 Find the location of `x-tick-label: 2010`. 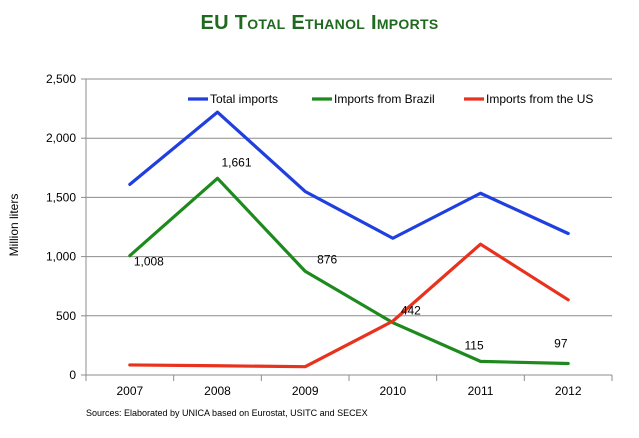

x-tick-label: 2010 is located at coordinates (392, 391).